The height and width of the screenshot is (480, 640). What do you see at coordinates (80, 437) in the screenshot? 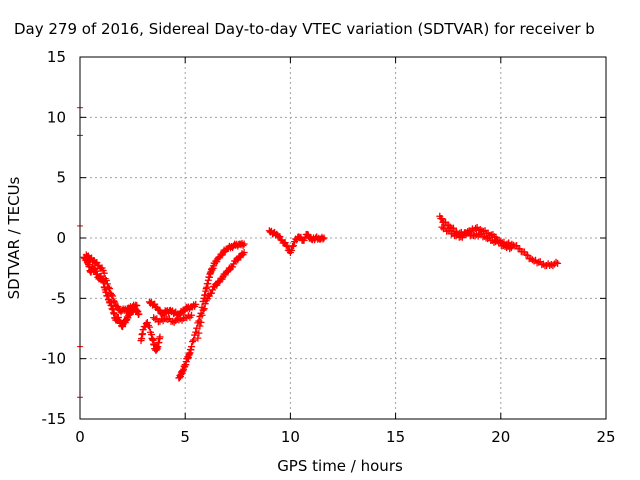
I see `x-tick-label: 0` at bounding box center [80, 437].